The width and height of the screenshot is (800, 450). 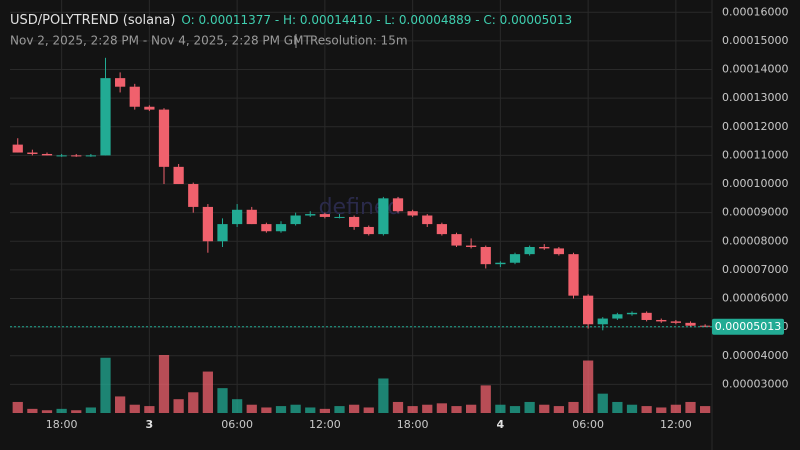 I want to click on y-tick-label: 0.00012000, so click(x=755, y=126).